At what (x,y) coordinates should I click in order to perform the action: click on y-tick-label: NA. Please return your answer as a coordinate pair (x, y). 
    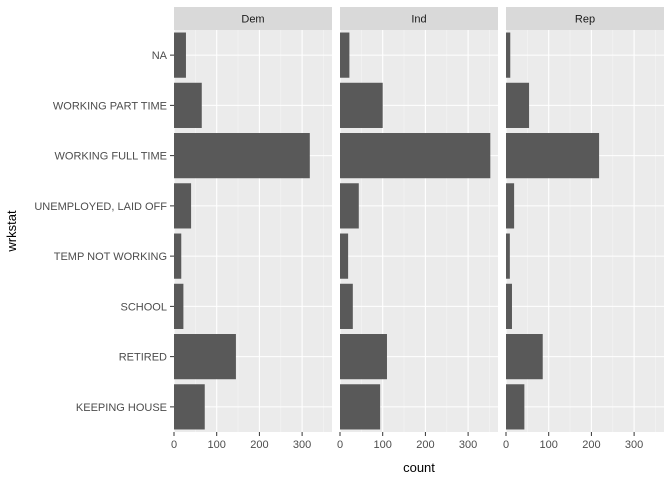
    Looking at the image, I should click on (160, 56).